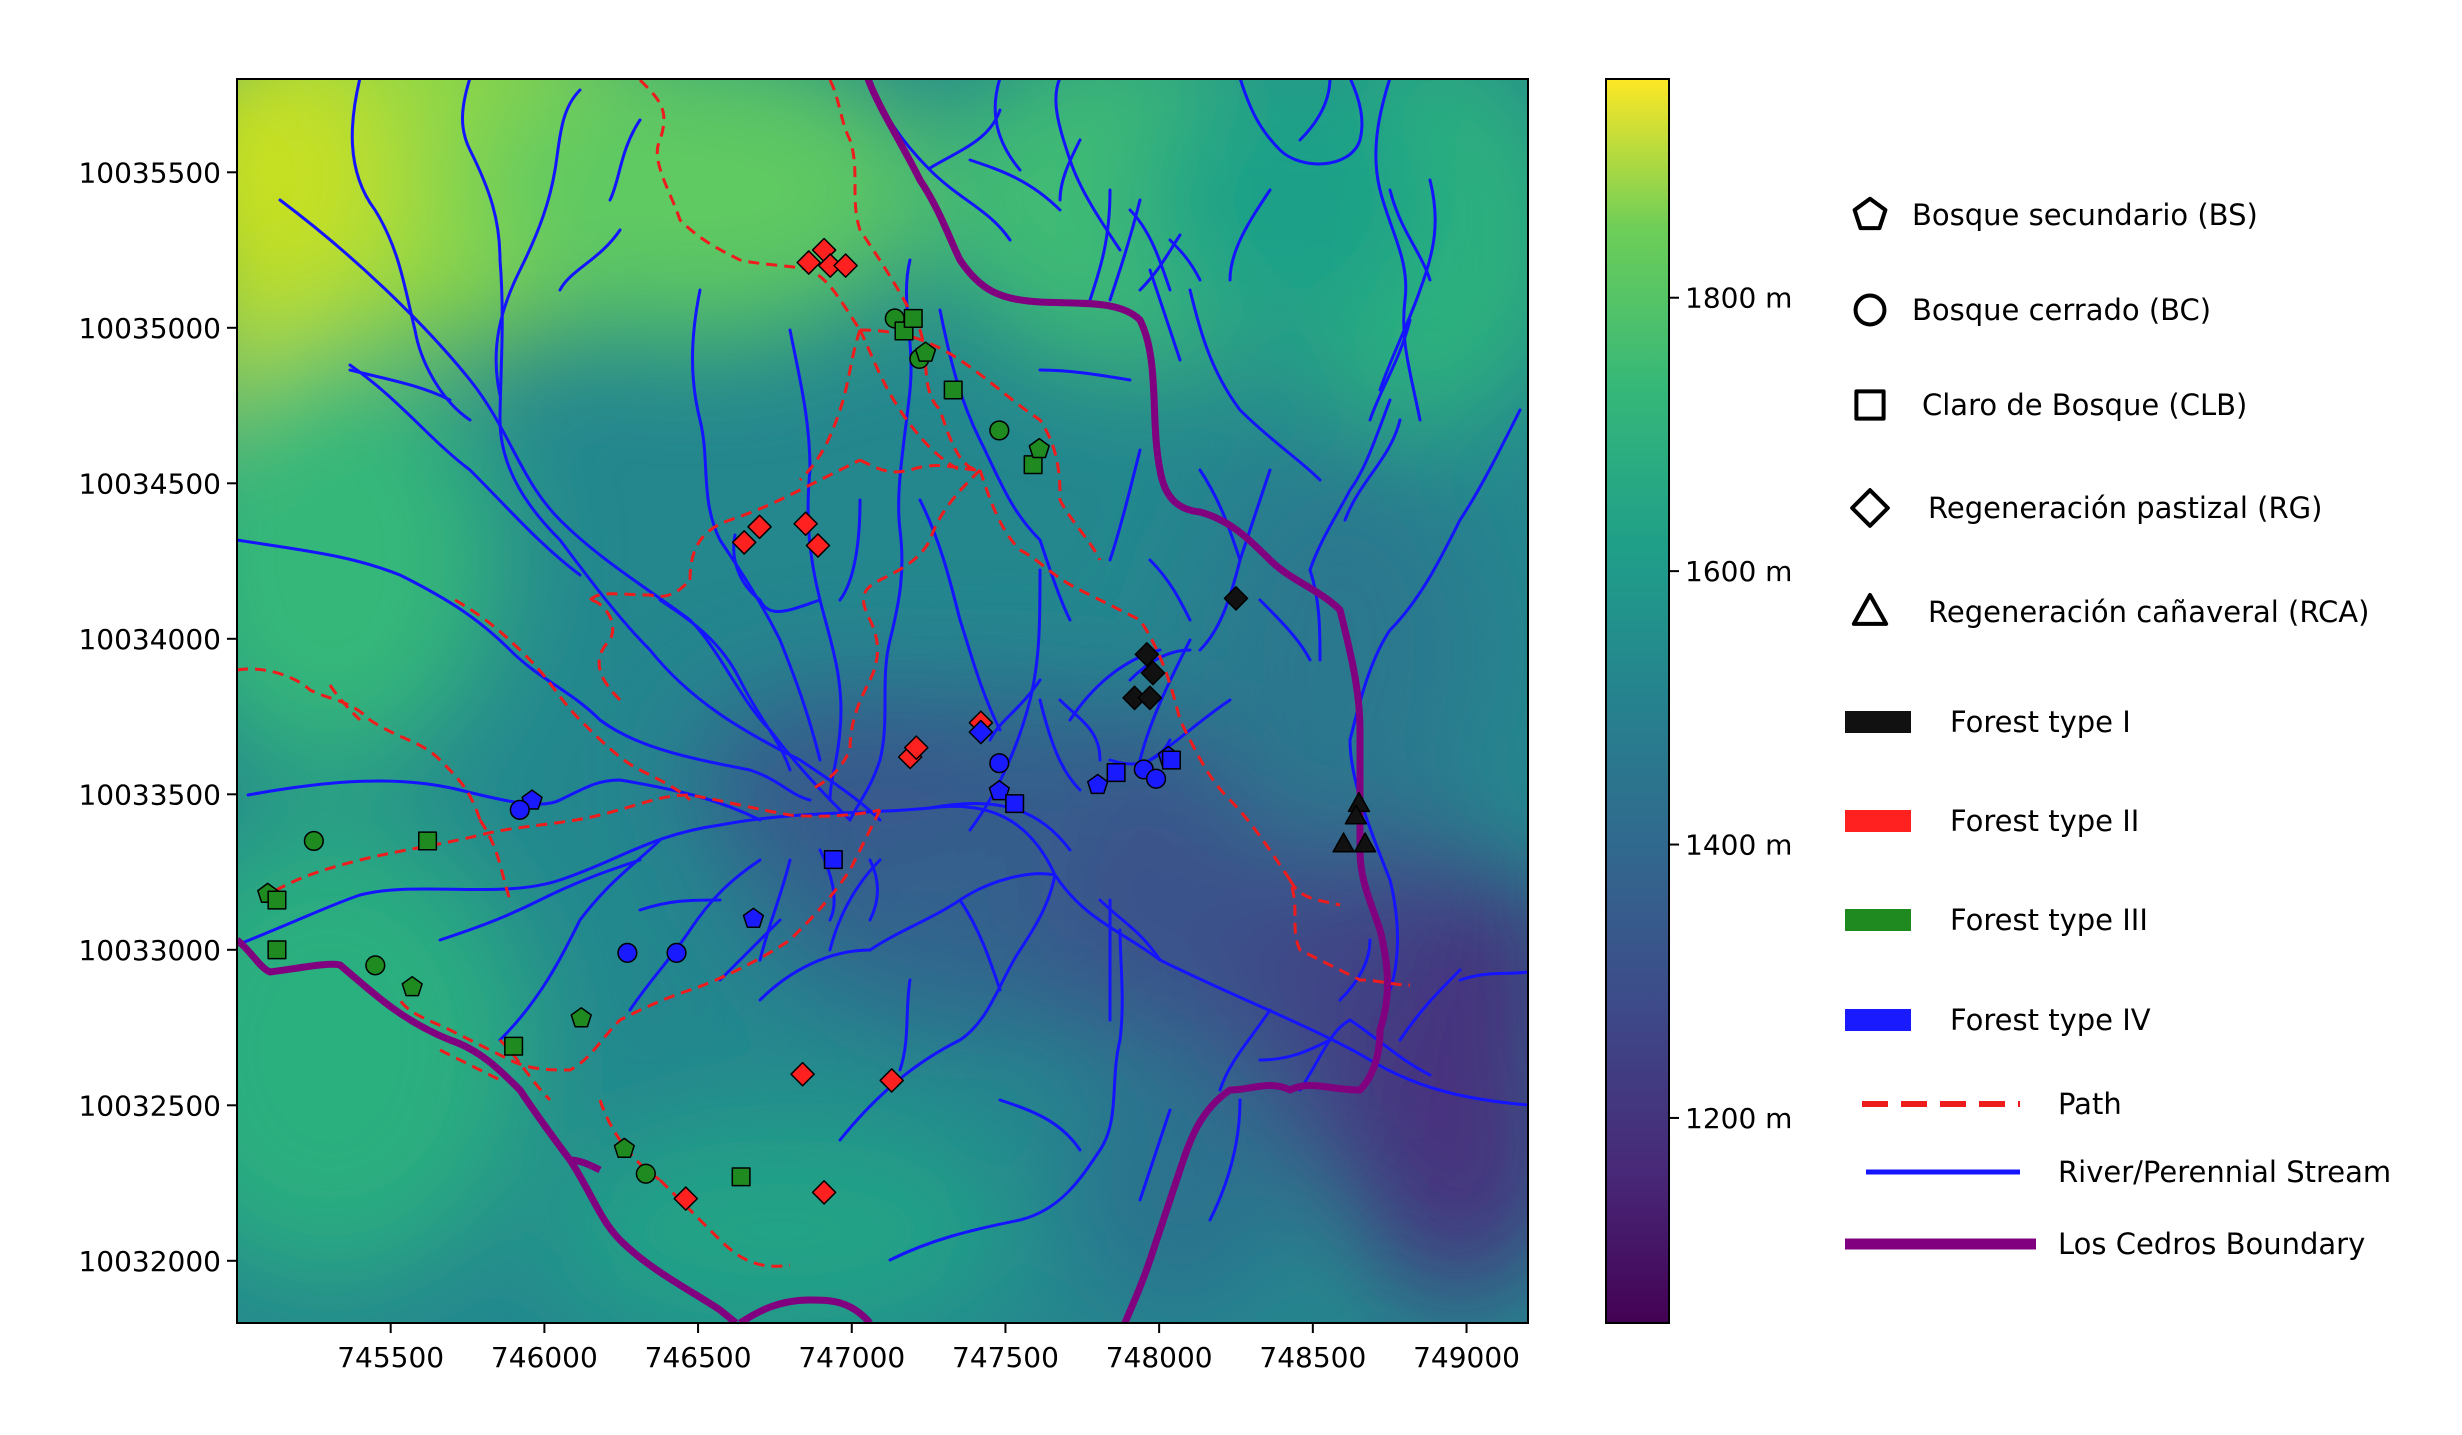 The height and width of the screenshot is (1435, 2462). What do you see at coordinates (2050, 1020) in the screenshot?
I see `legend-label-forest-type: Forest type IV` at bounding box center [2050, 1020].